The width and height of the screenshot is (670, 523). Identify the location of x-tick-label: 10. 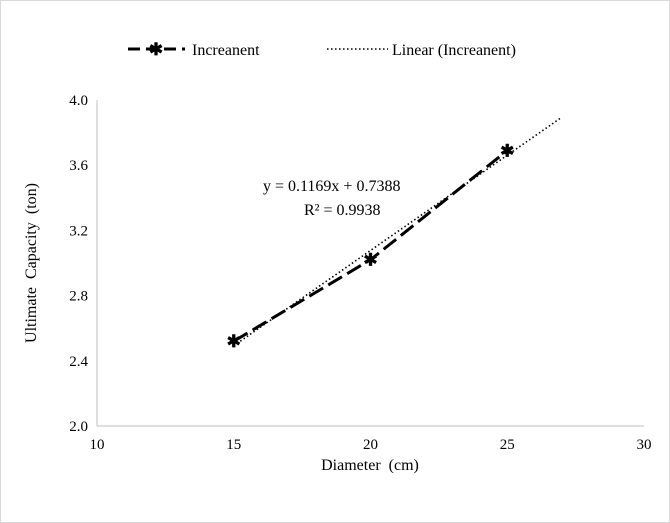
(97, 445).